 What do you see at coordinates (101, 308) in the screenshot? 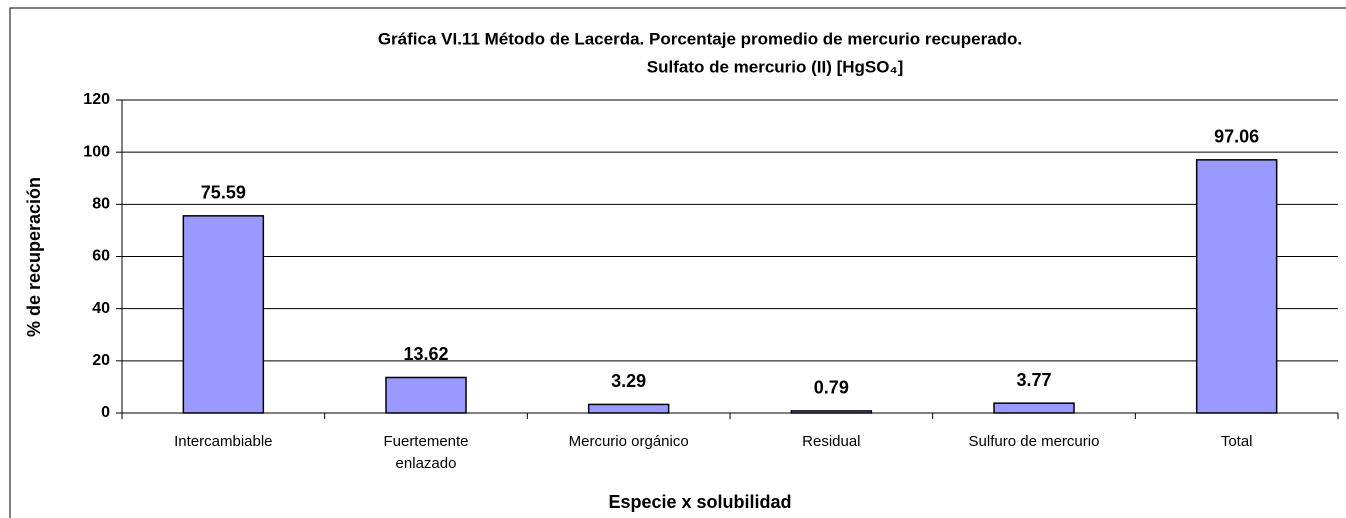
I see `y-tick-label: 40` at bounding box center [101, 308].